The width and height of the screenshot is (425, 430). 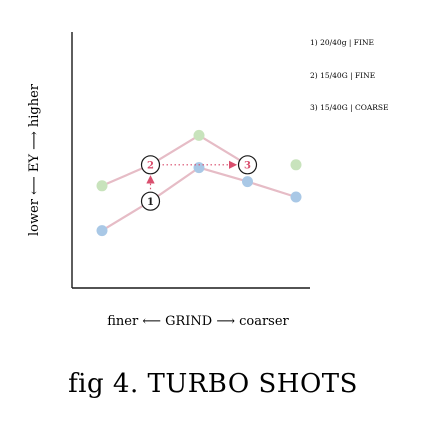 I want to click on legend-entry-3: 3) 15/40G | COARSE, so click(x=349, y=107).